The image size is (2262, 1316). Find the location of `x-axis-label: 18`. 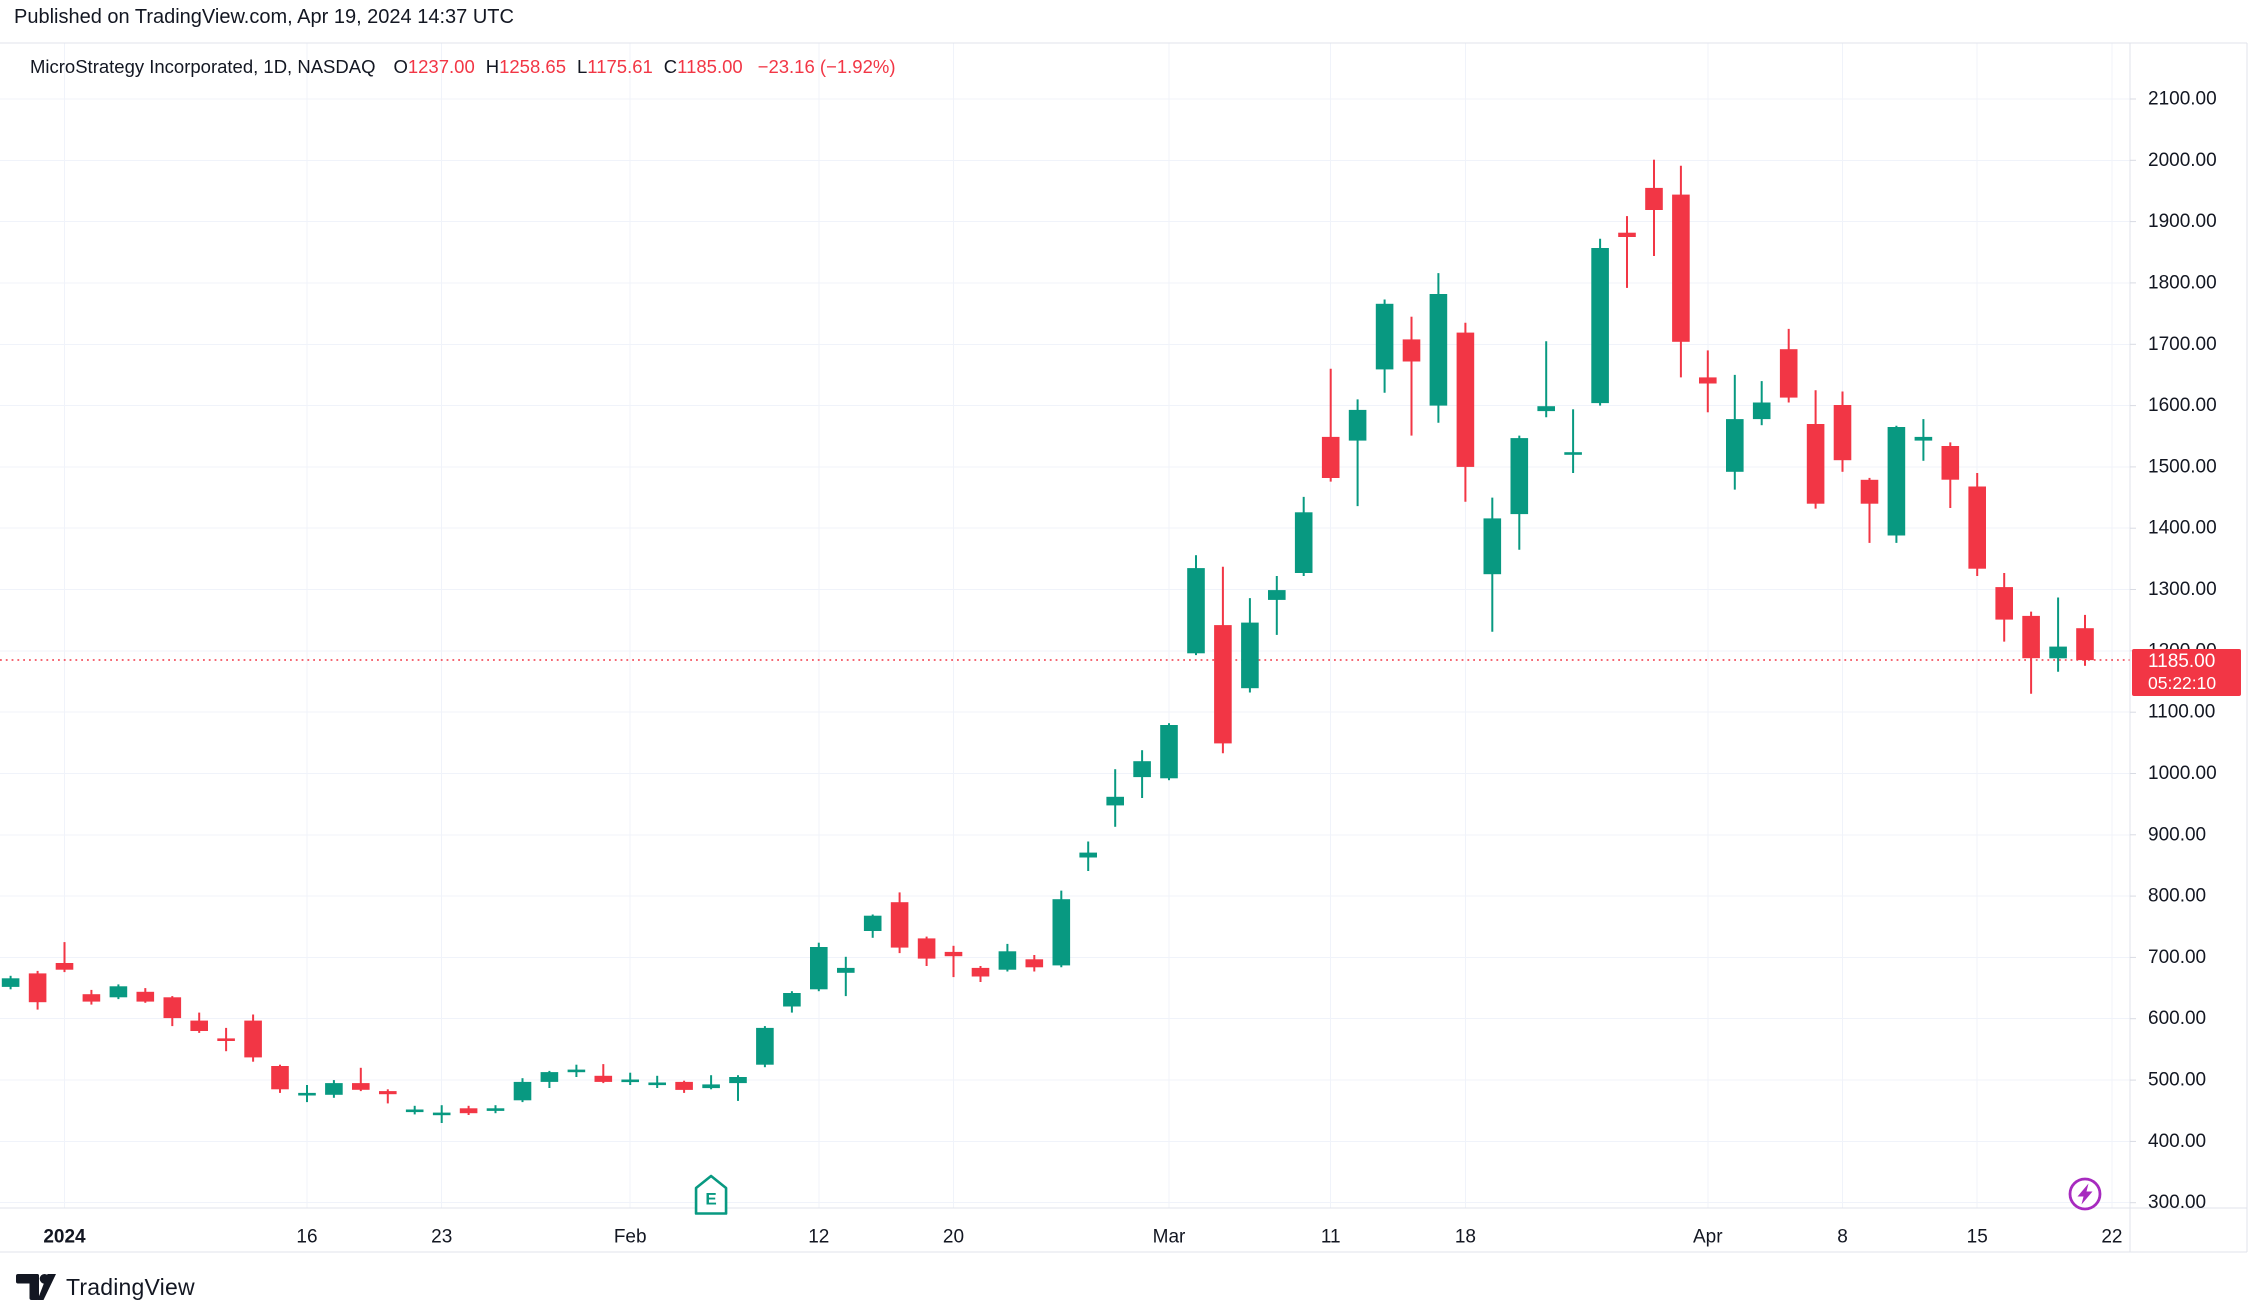

x-axis-label: 18 is located at coordinates (1465, 1237).